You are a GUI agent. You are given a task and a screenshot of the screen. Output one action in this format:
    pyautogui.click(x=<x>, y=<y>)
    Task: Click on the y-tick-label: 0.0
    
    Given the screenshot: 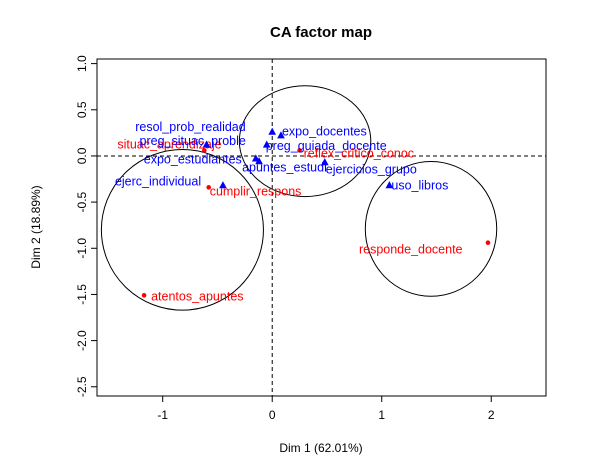 What is the action you would take?
    pyautogui.click(x=82, y=155)
    